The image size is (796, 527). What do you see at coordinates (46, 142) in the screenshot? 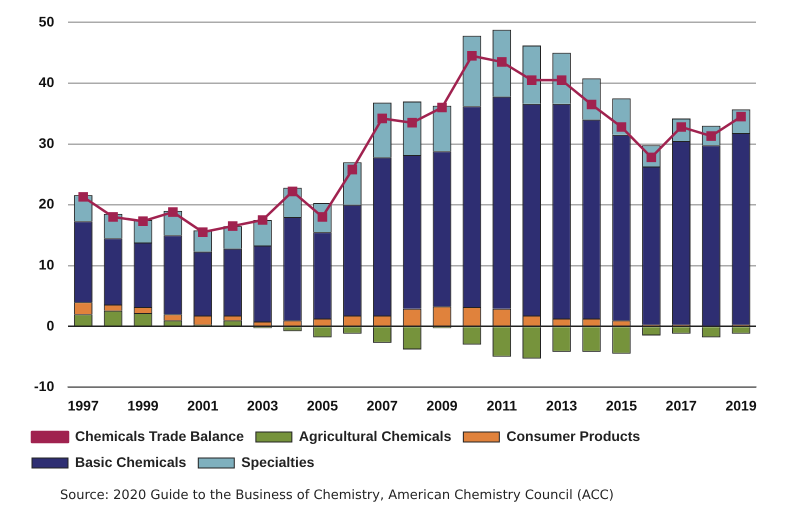
I see `y-tick-label: 30` at bounding box center [46, 142].